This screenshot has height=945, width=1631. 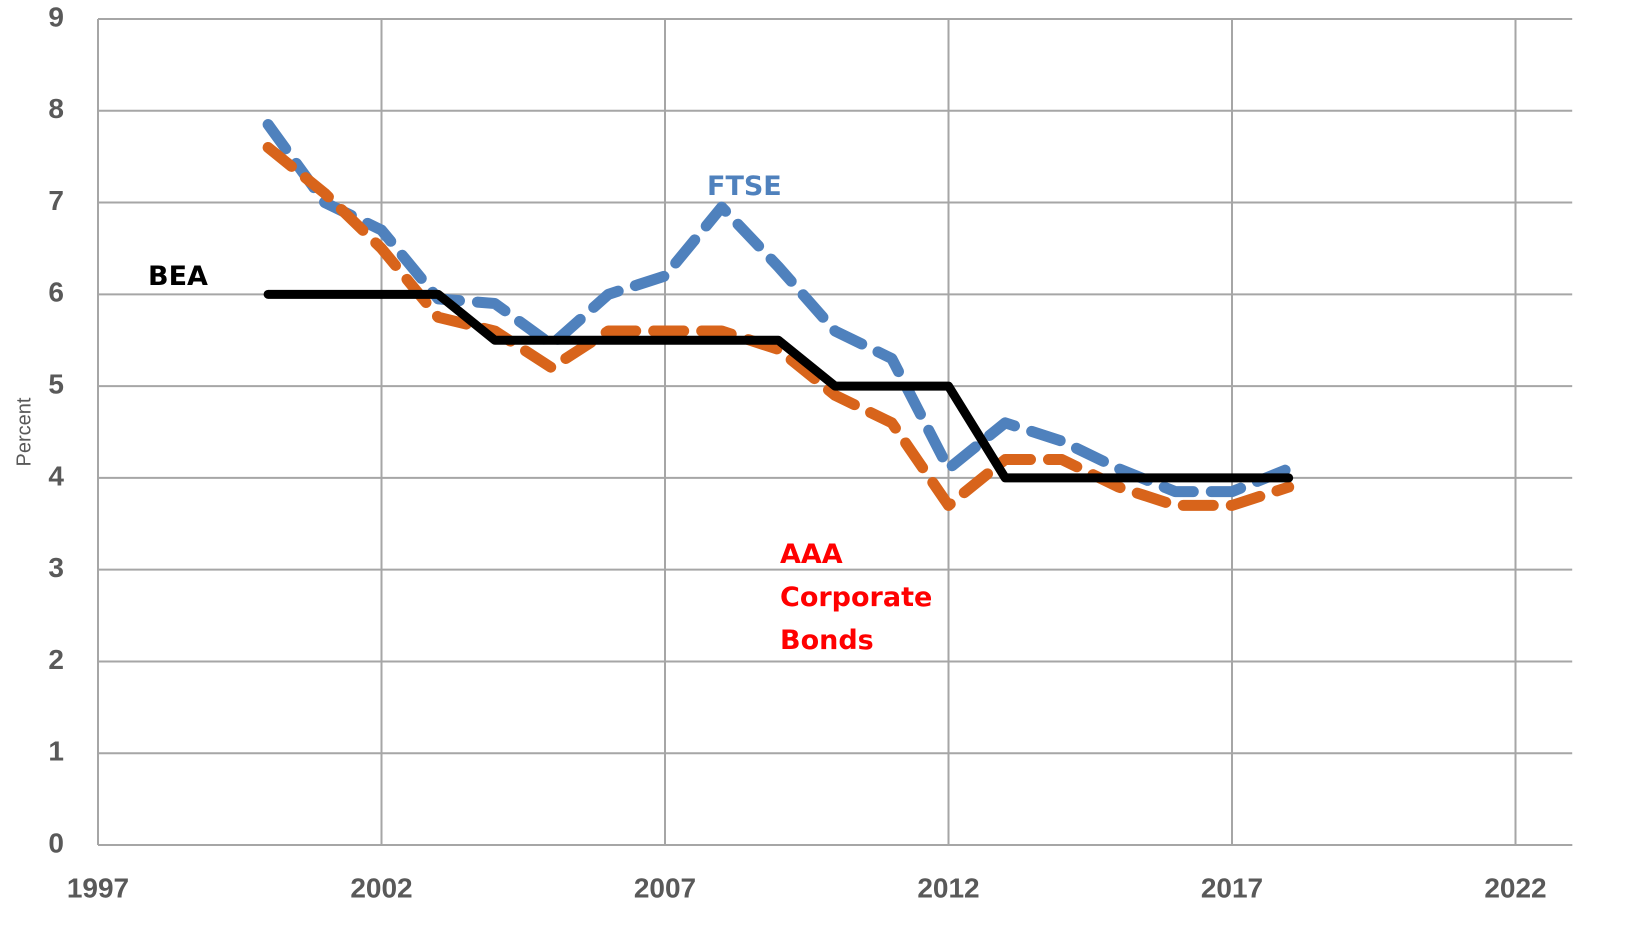 What do you see at coordinates (778, 386) in the screenshot?
I see `series-line` at bounding box center [778, 386].